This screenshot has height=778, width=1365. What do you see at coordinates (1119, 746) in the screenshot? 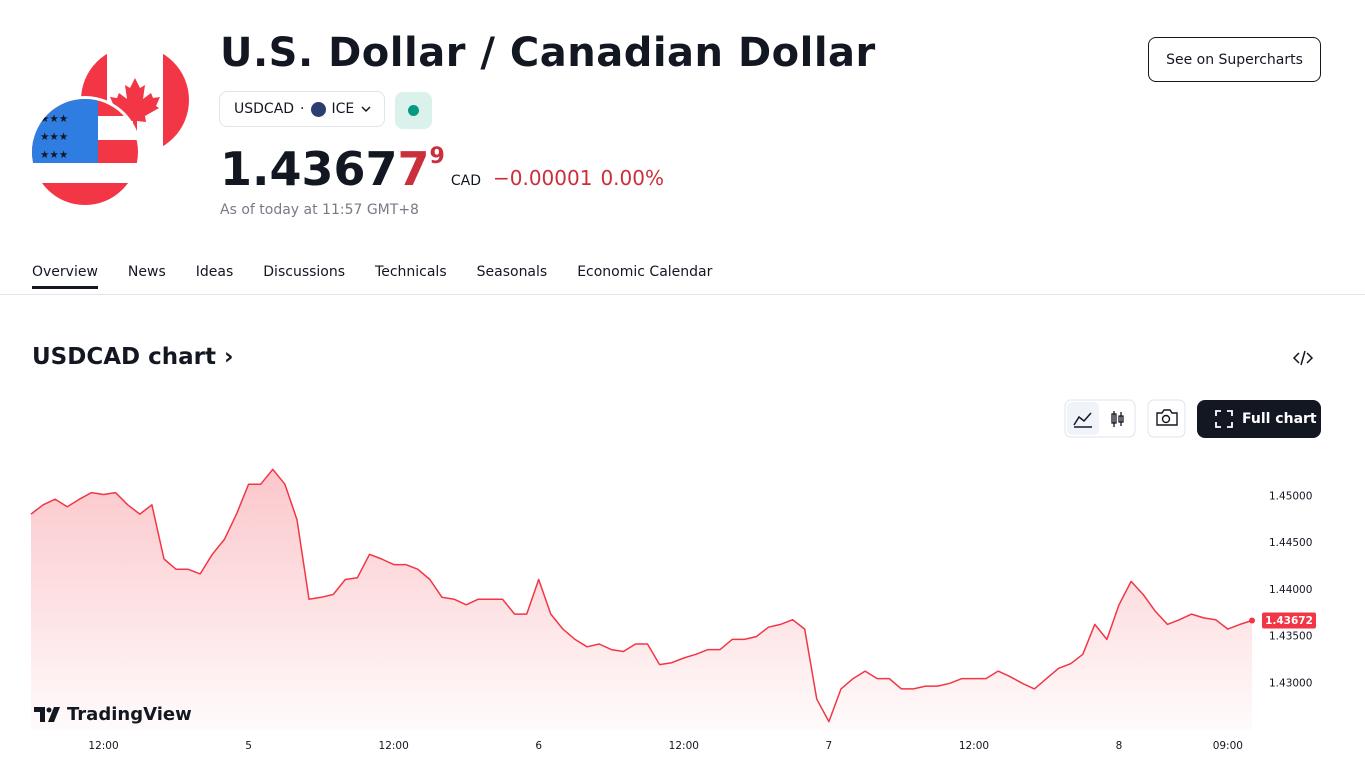
I see `x-tick-label: 8` at bounding box center [1119, 746].